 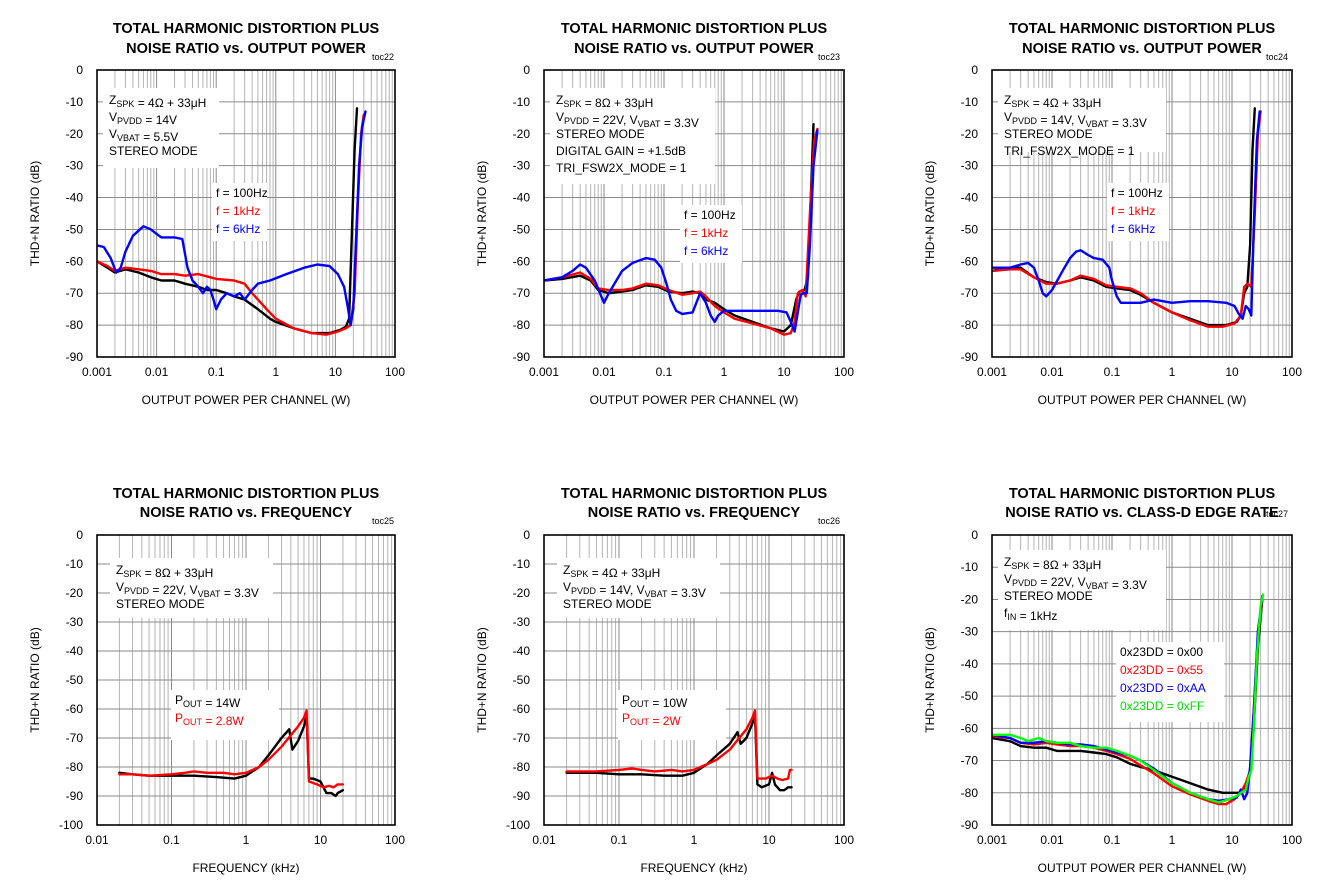 What do you see at coordinates (1277, 514) in the screenshot?
I see `chart-tag: toc27` at bounding box center [1277, 514].